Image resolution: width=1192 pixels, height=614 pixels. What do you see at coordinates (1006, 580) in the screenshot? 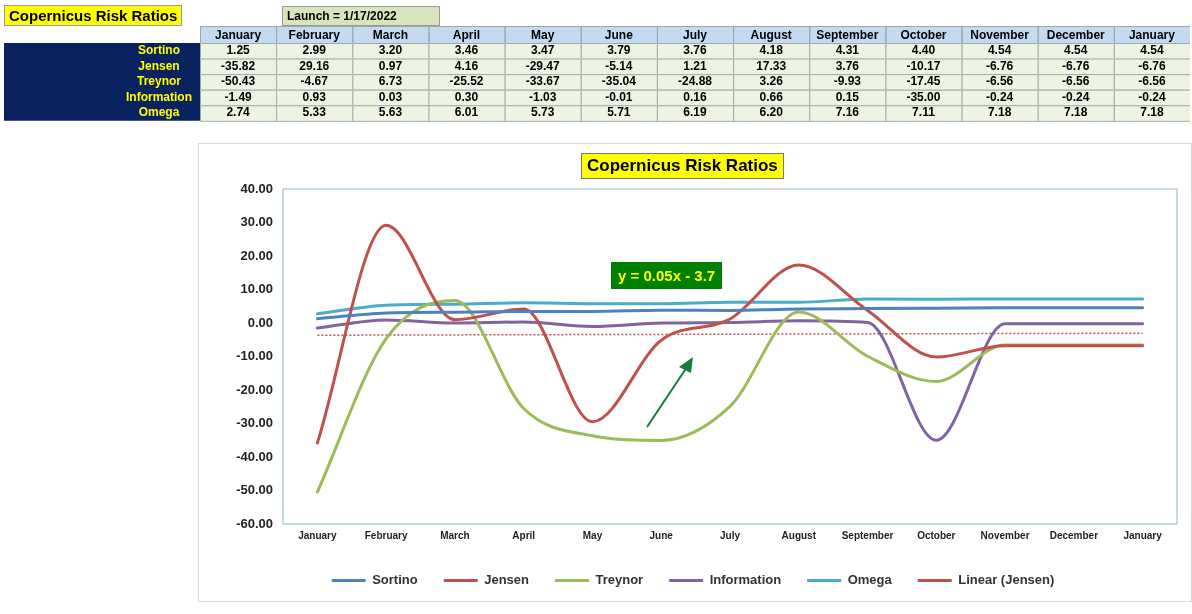
I see `legend-label: Linear (Jensen)` at bounding box center [1006, 580].